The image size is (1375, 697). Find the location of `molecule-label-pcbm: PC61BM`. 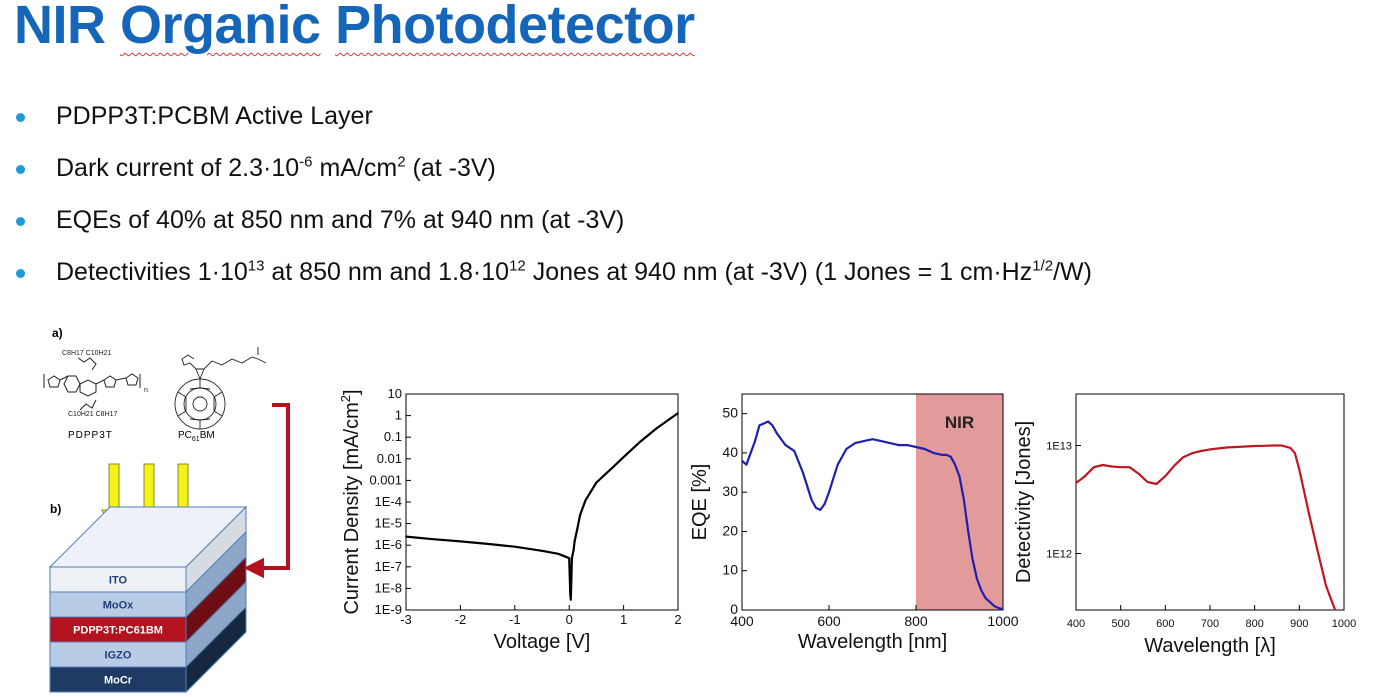

molecule-label-pcbm: PC61BM is located at coordinates (196, 436).